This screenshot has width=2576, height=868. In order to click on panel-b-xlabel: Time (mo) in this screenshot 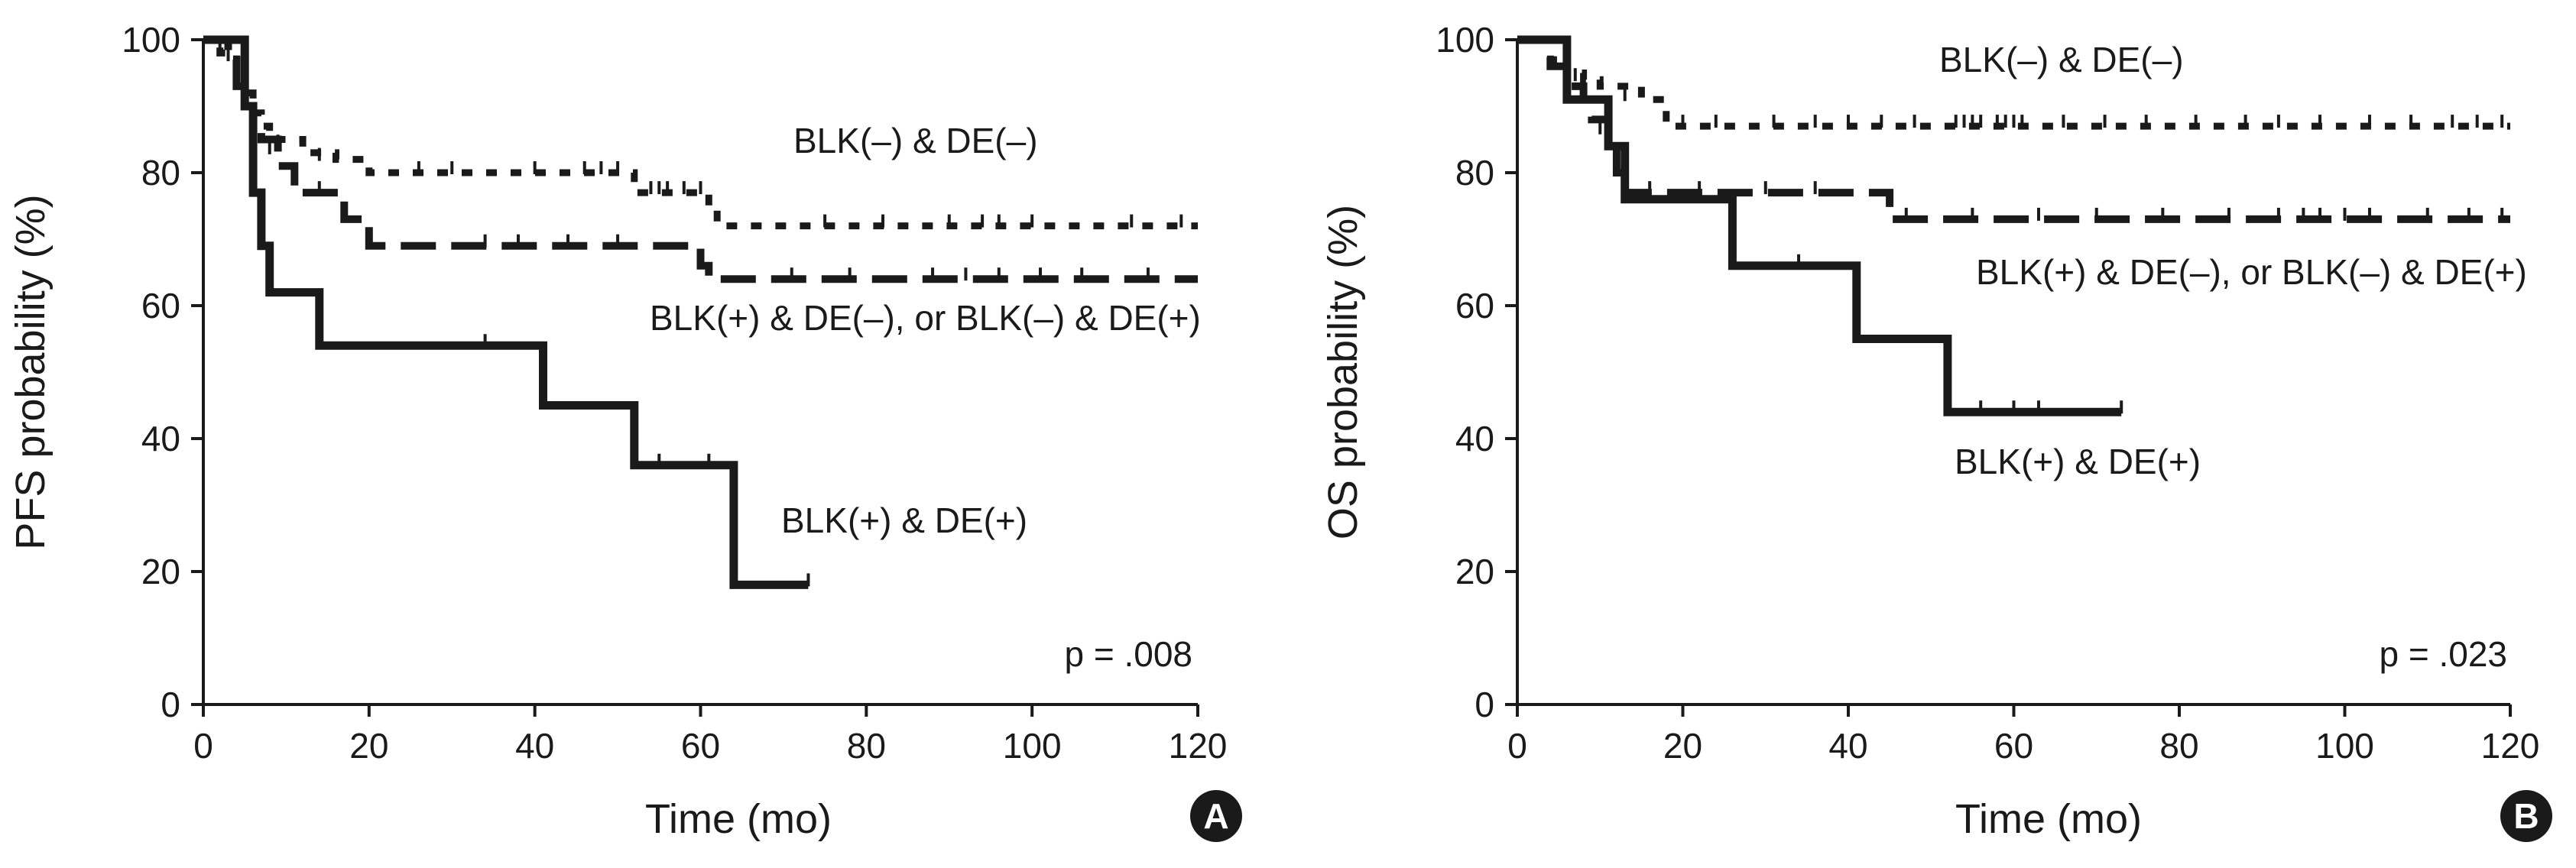, I will do `click(2048, 819)`.